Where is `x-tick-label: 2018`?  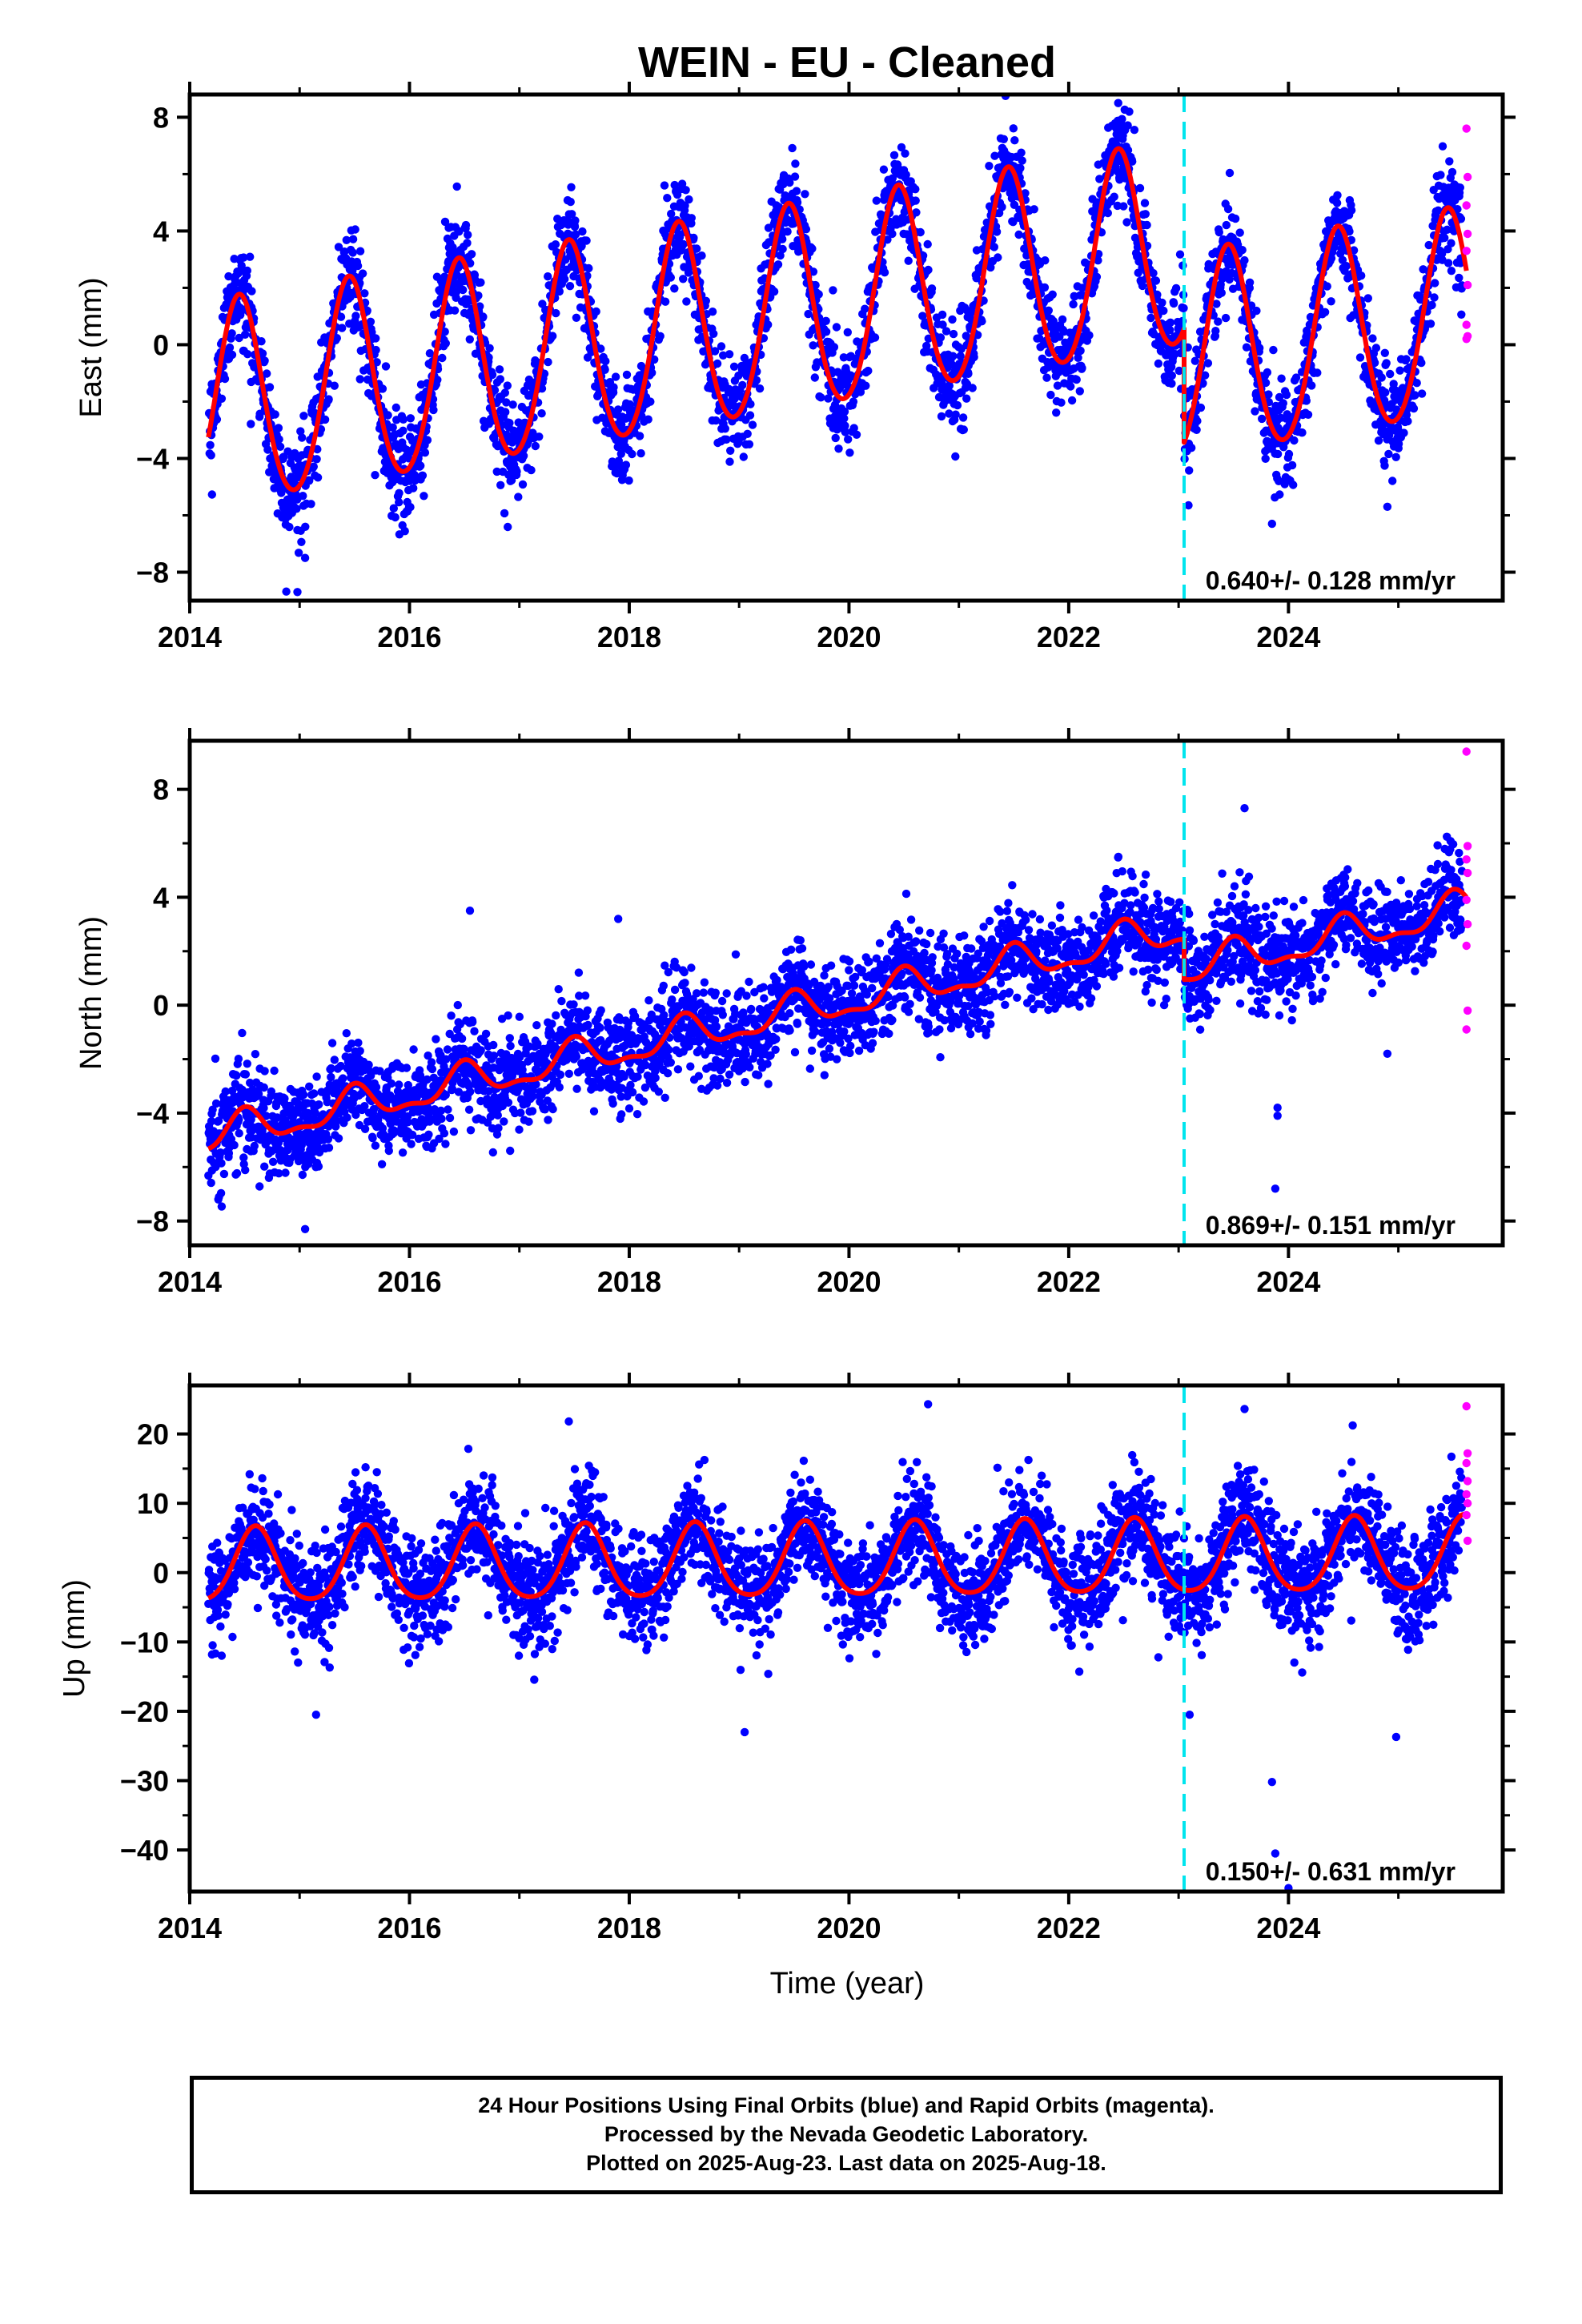 x-tick-label: 2018 is located at coordinates (629, 637).